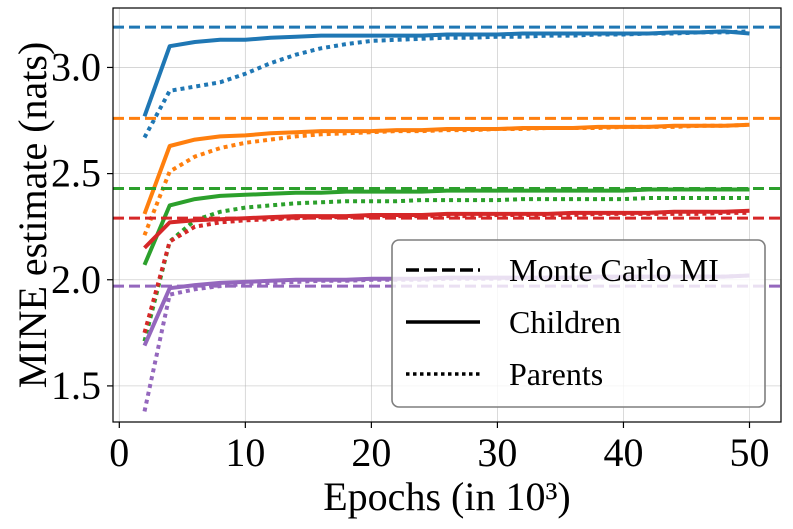 This screenshot has width=793, height=529. I want to click on y-axis-label: MINE estimate (nats), so click(32, 215).